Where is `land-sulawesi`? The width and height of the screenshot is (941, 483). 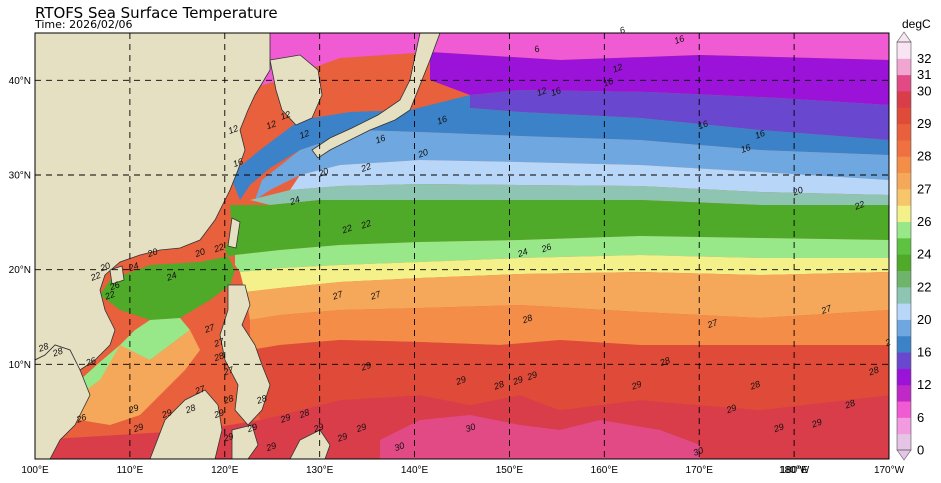 land-sulawesi is located at coordinates (245, 441).